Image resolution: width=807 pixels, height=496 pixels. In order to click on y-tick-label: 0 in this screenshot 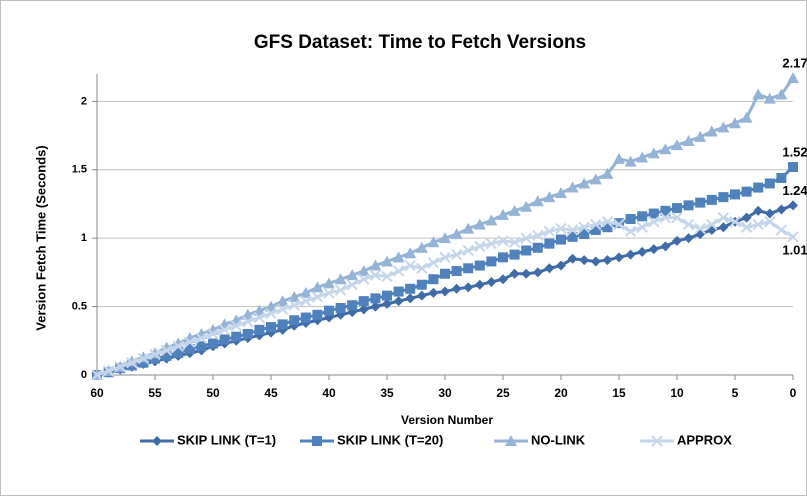, I will do `click(84, 375)`.